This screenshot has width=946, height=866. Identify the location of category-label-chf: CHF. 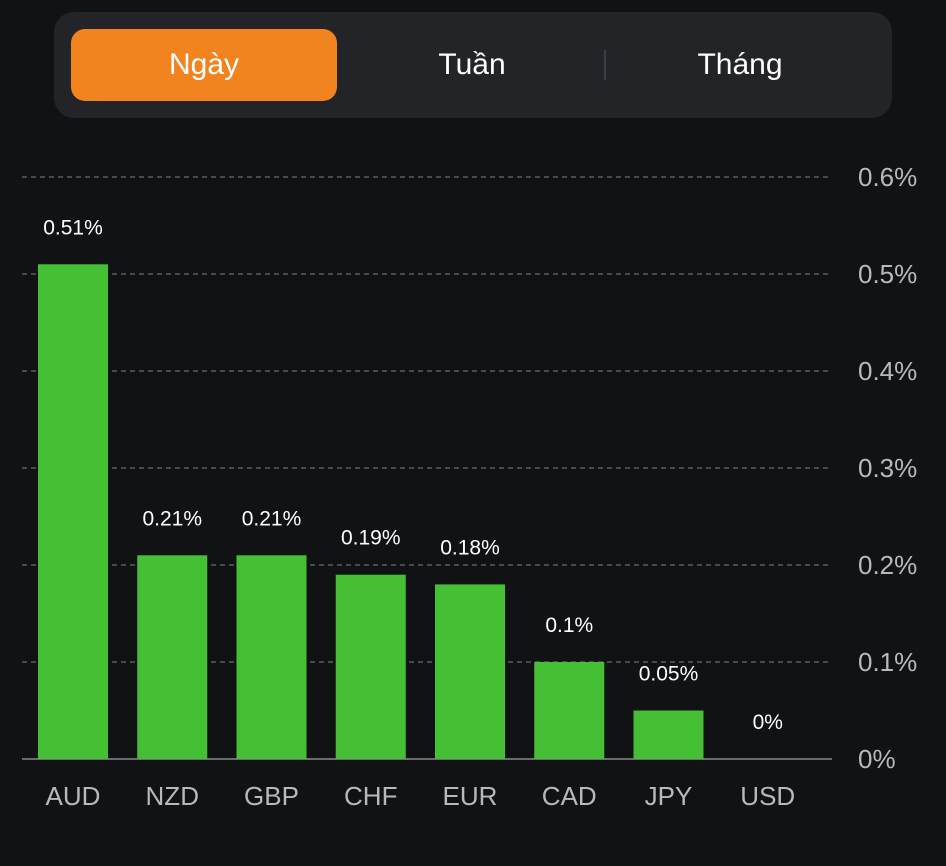
(370, 796).